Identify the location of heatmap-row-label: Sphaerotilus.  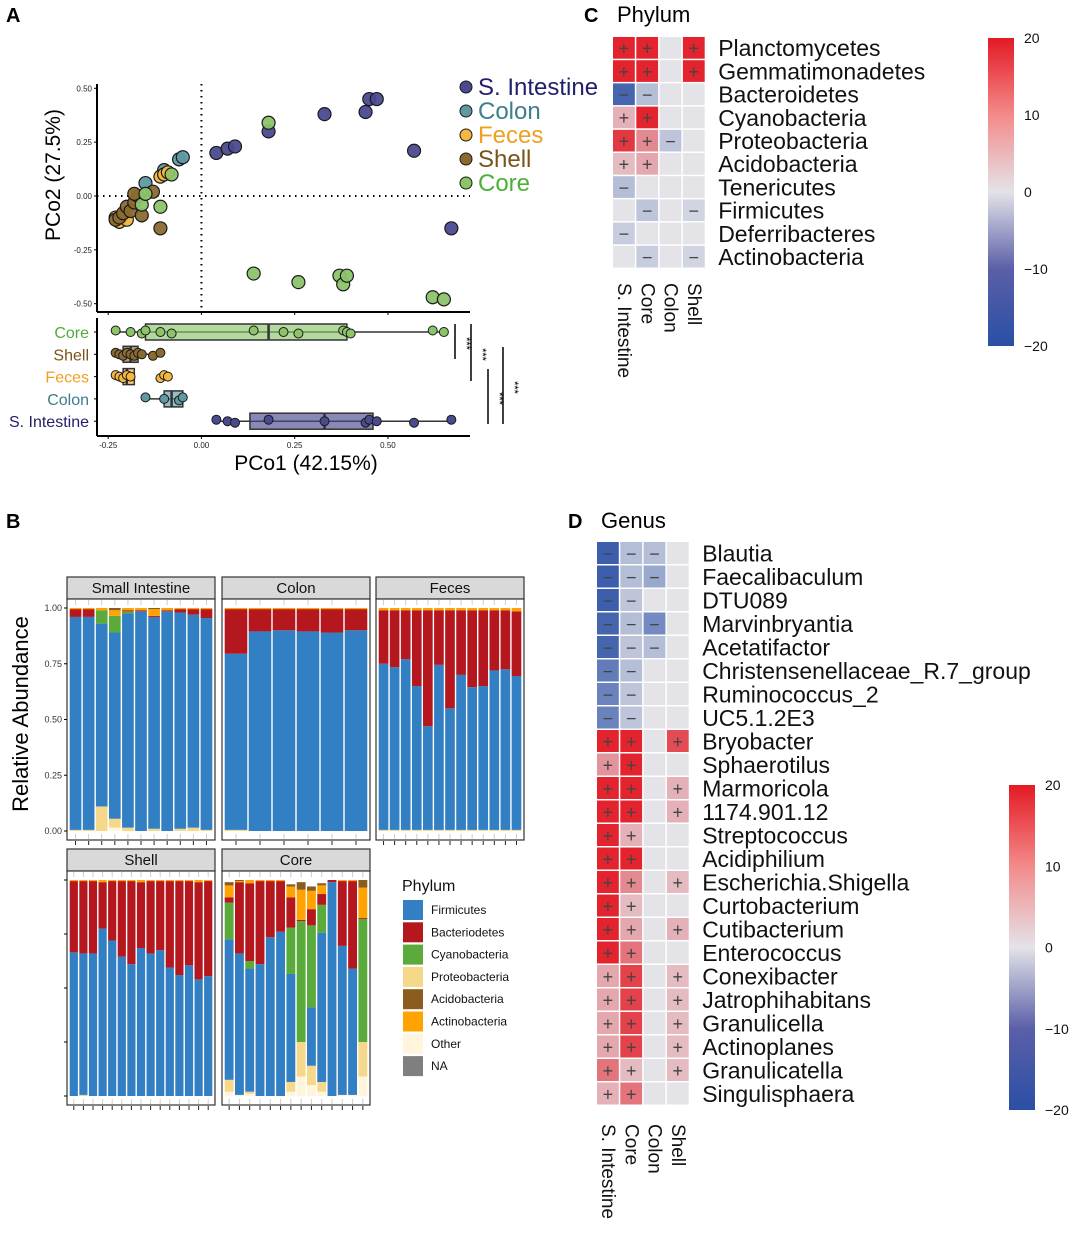
(766, 765).